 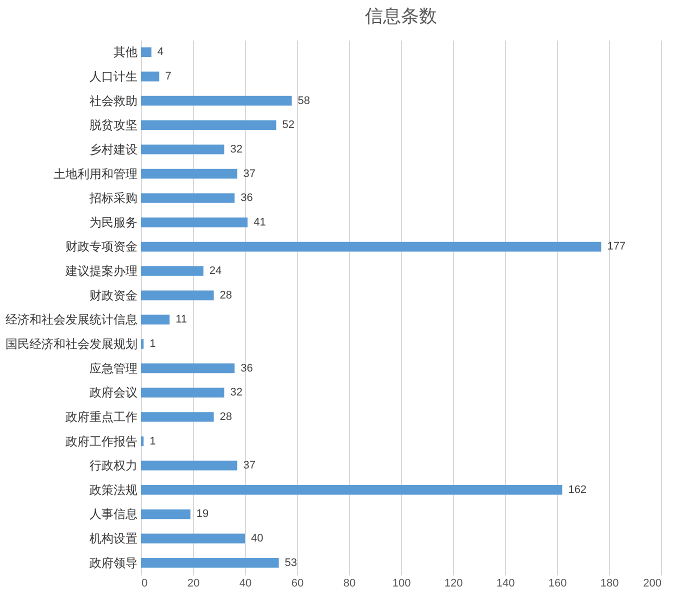 What do you see at coordinates (72, 319) in the screenshot?
I see `y-tick-label: 经济和社会发展统计信息` at bounding box center [72, 319].